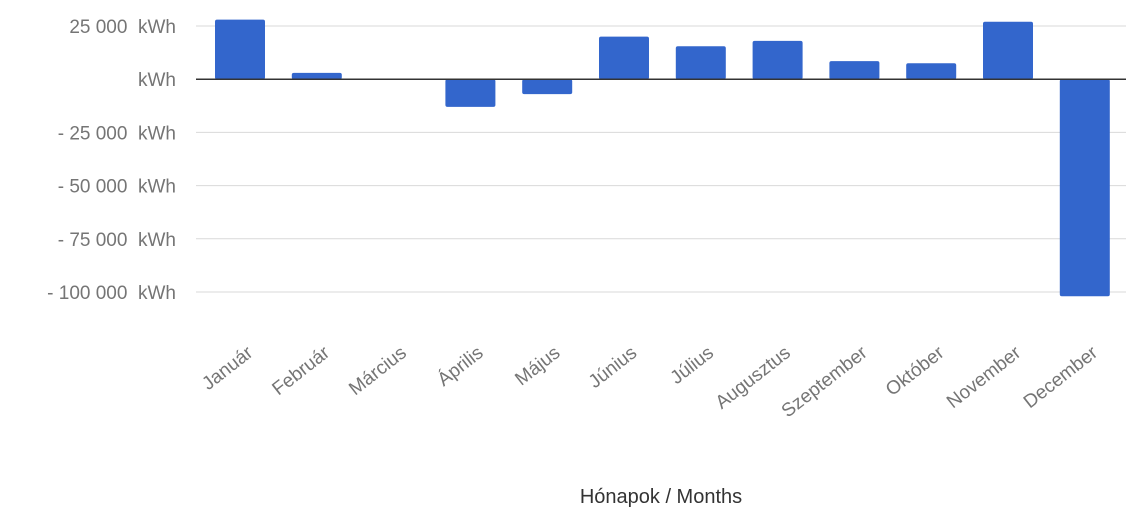 This screenshot has height=511, width=1126. I want to click on x-category-label: Április, so click(461, 366).